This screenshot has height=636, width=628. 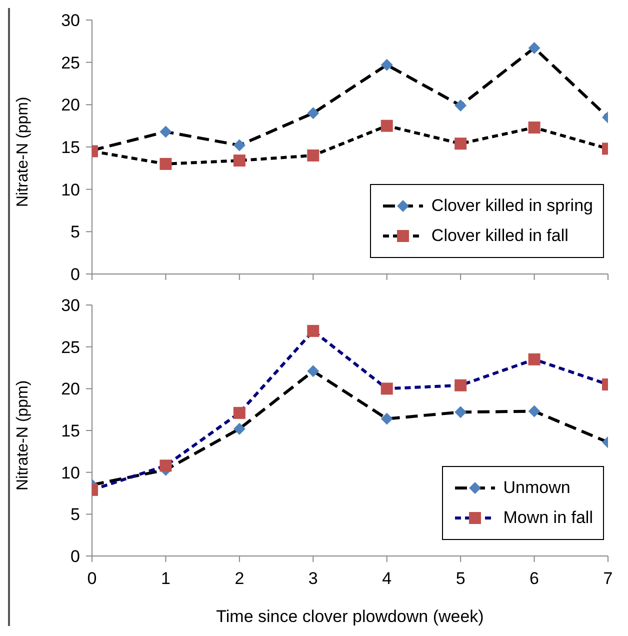 I want to click on x-axis-title: Time since clover plowdown (week), so click(x=350, y=616).